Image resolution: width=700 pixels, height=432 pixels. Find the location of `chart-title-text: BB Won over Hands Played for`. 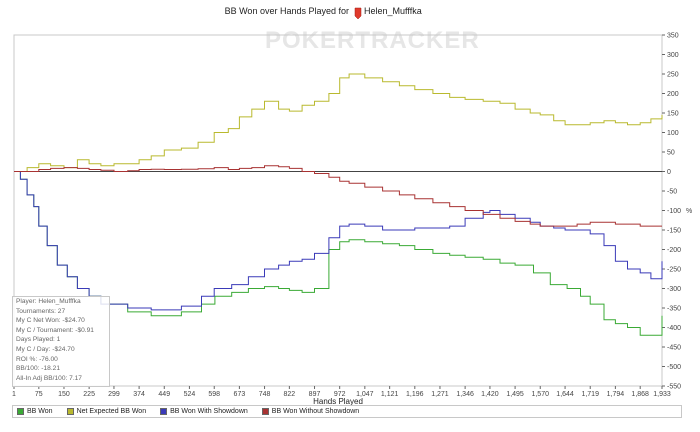

chart-title-text: BB Won over Hands Played for is located at coordinates (287, 11).